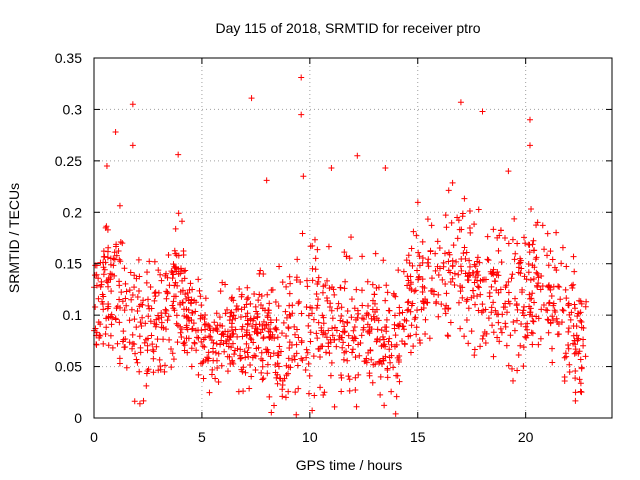 The height and width of the screenshot is (480, 640). Describe the element at coordinates (68, 367) in the screenshot. I see `y-tick-label: 0.05` at that location.